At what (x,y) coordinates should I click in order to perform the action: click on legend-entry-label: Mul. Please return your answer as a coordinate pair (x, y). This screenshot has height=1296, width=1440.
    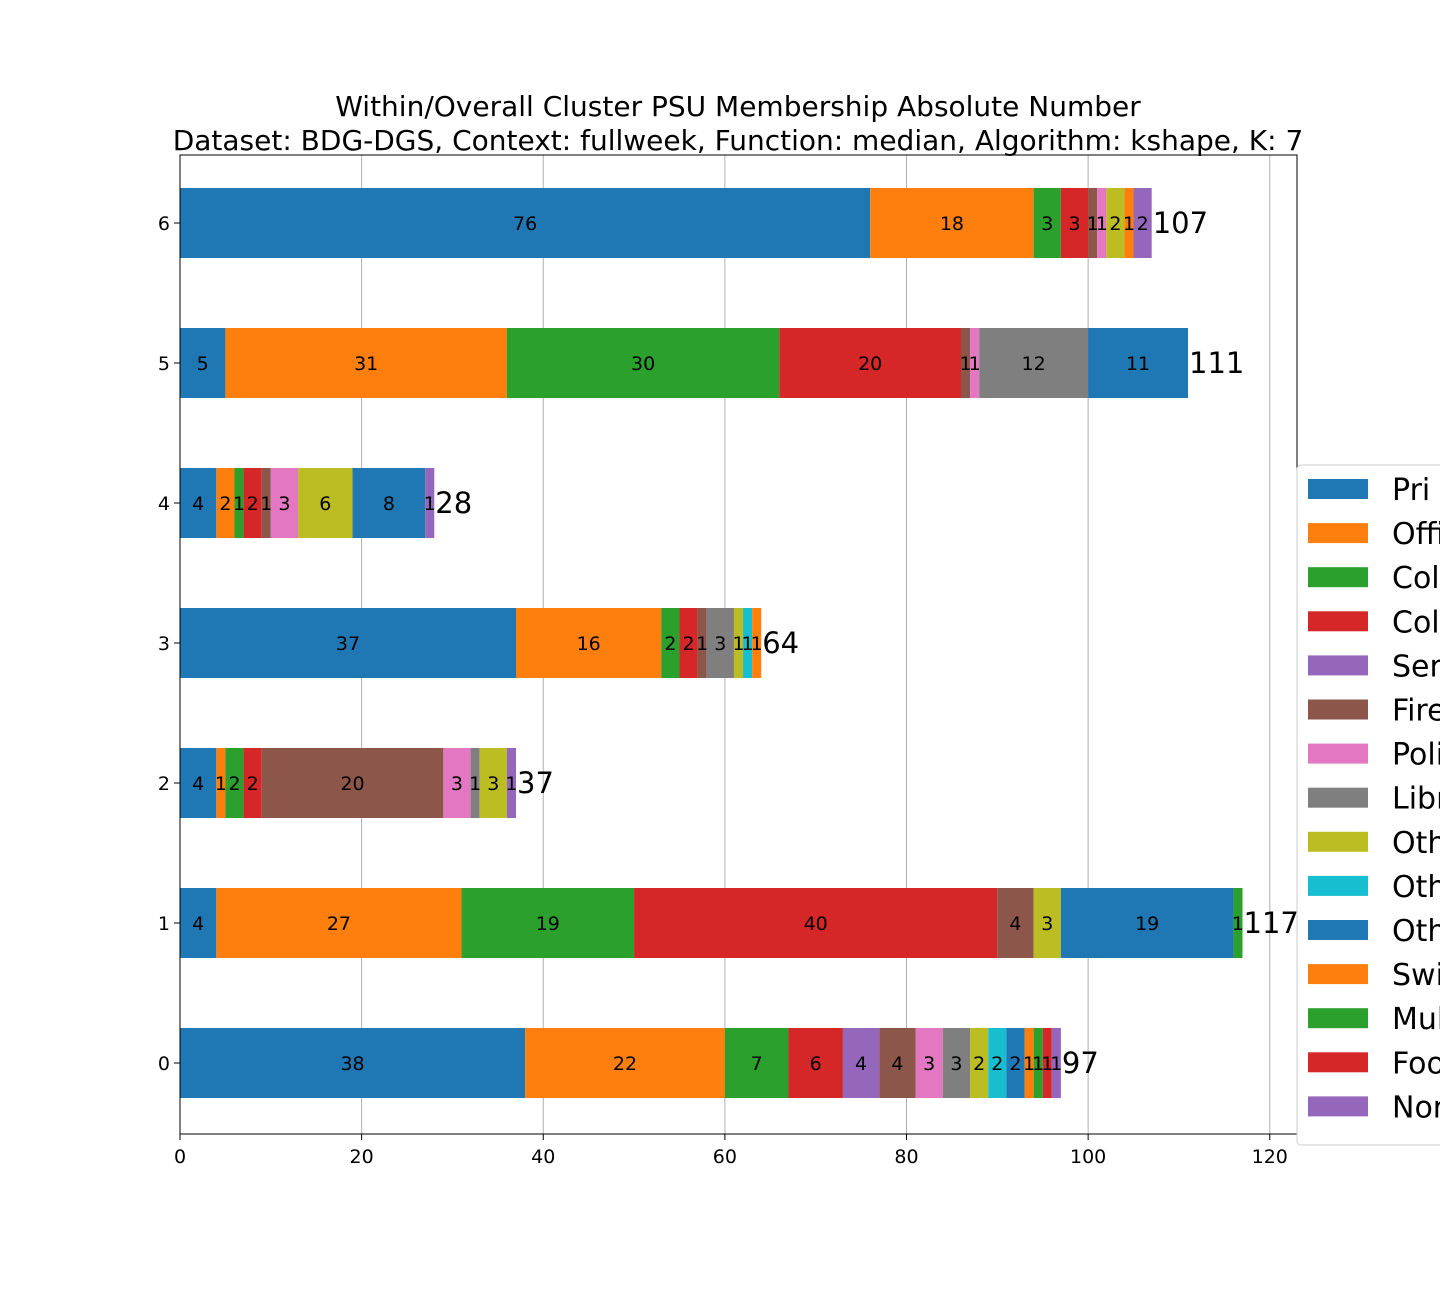
    Looking at the image, I should click on (1416, 1019).